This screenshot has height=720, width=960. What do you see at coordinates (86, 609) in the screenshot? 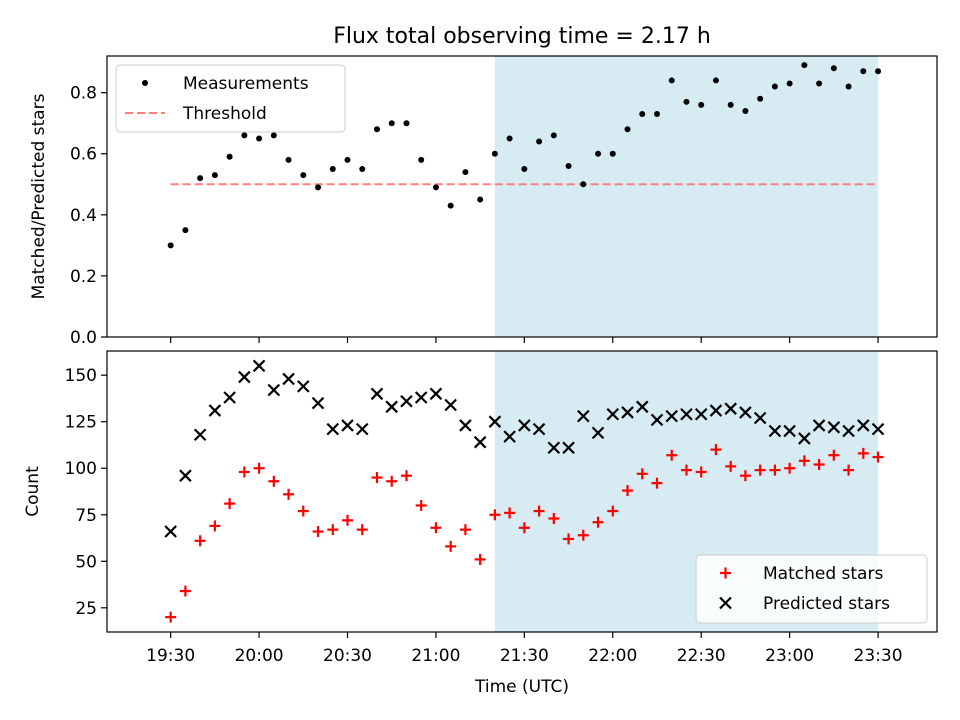
I see `y-tick-label: 25` at bounding box center [86, 609].